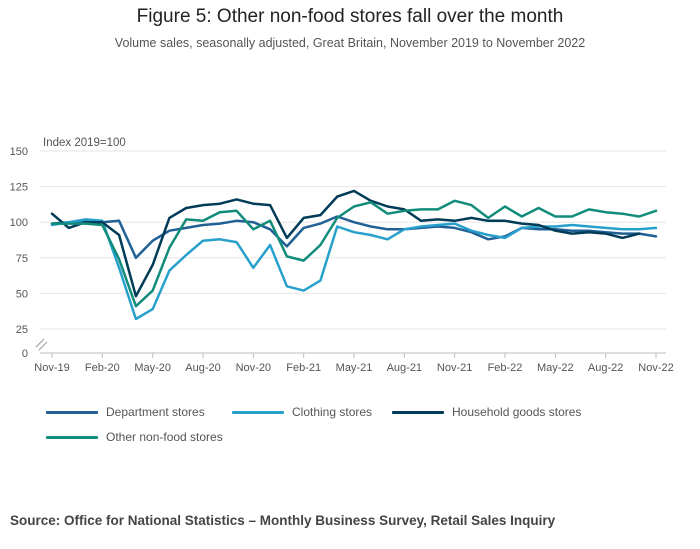 The image size is (700, 549). I want to click on y-tick-label: 0, so click(25, 354).